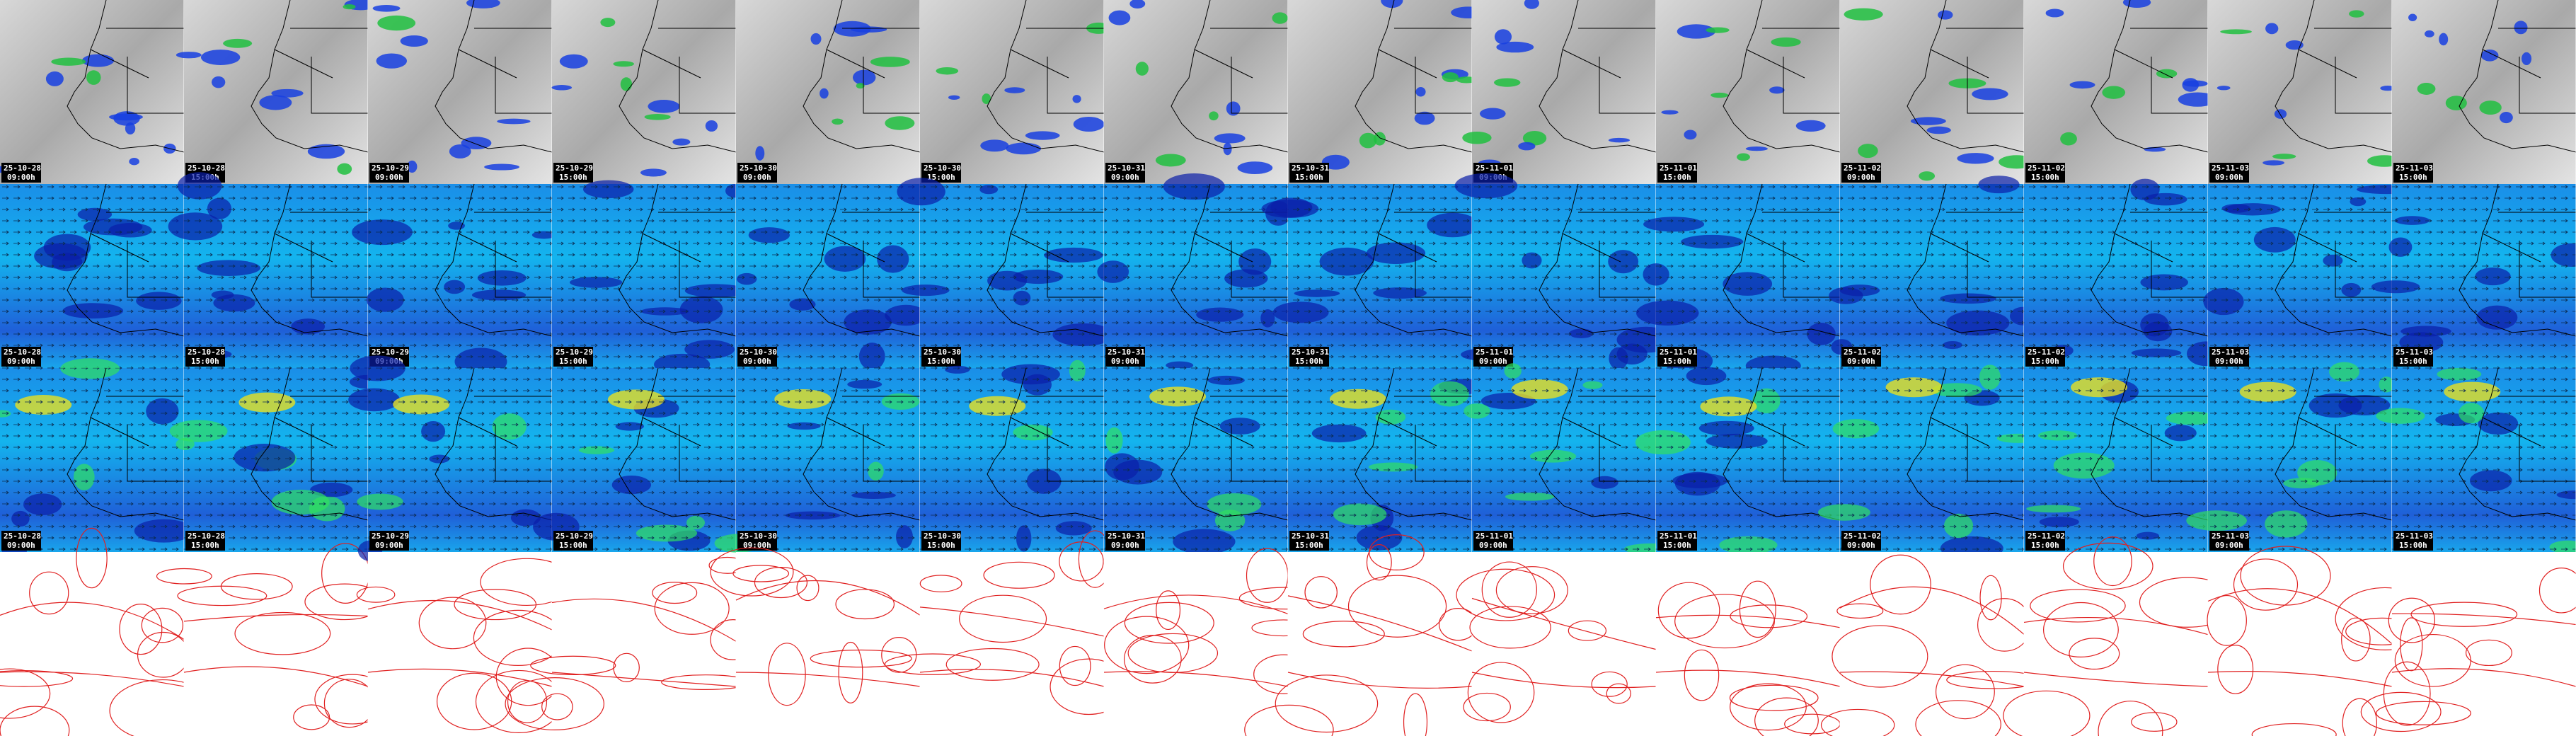  What do you see at coordinates (2230, 536) in the screenshot?
I see `date-label: 25-11-03` at bounding box center [2230, 536].